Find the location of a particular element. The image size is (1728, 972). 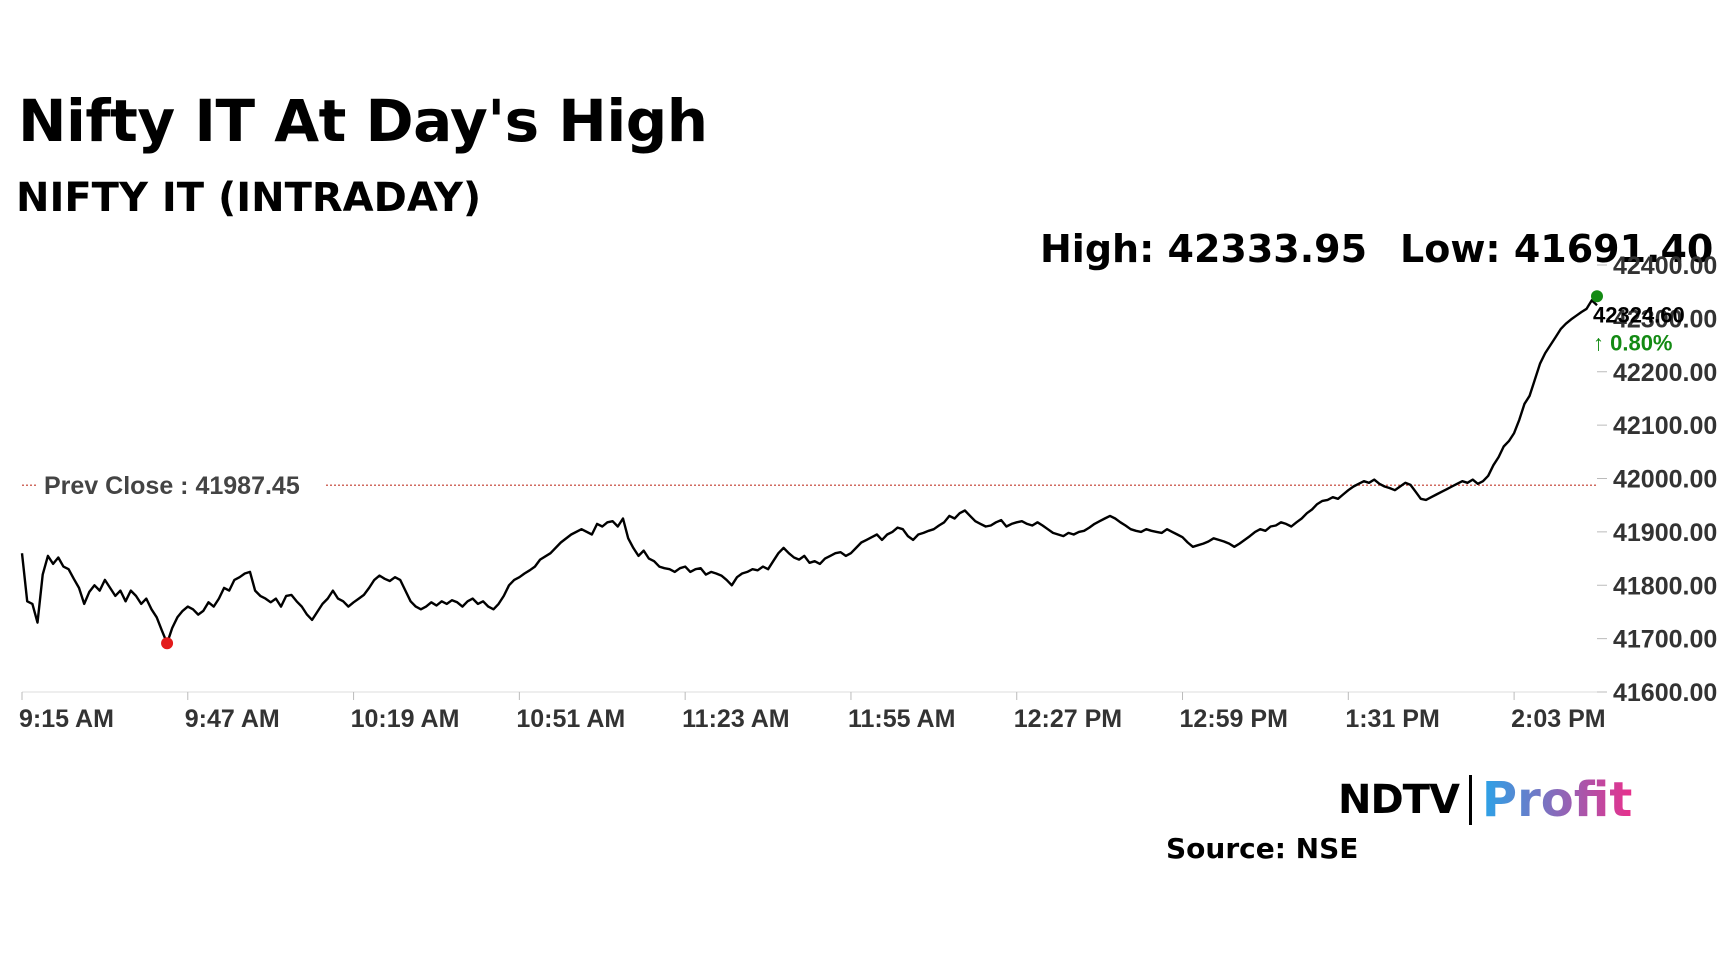

y-tick-label: 41700.00 is located at coordinates (1665, 640).